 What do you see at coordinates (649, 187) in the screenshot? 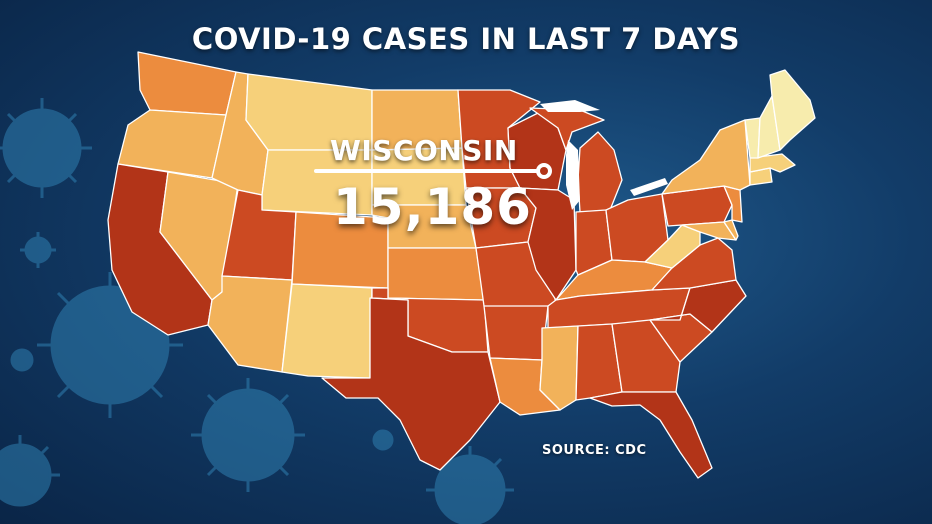
I see `lake-erie` at bounding box center [649, 187].